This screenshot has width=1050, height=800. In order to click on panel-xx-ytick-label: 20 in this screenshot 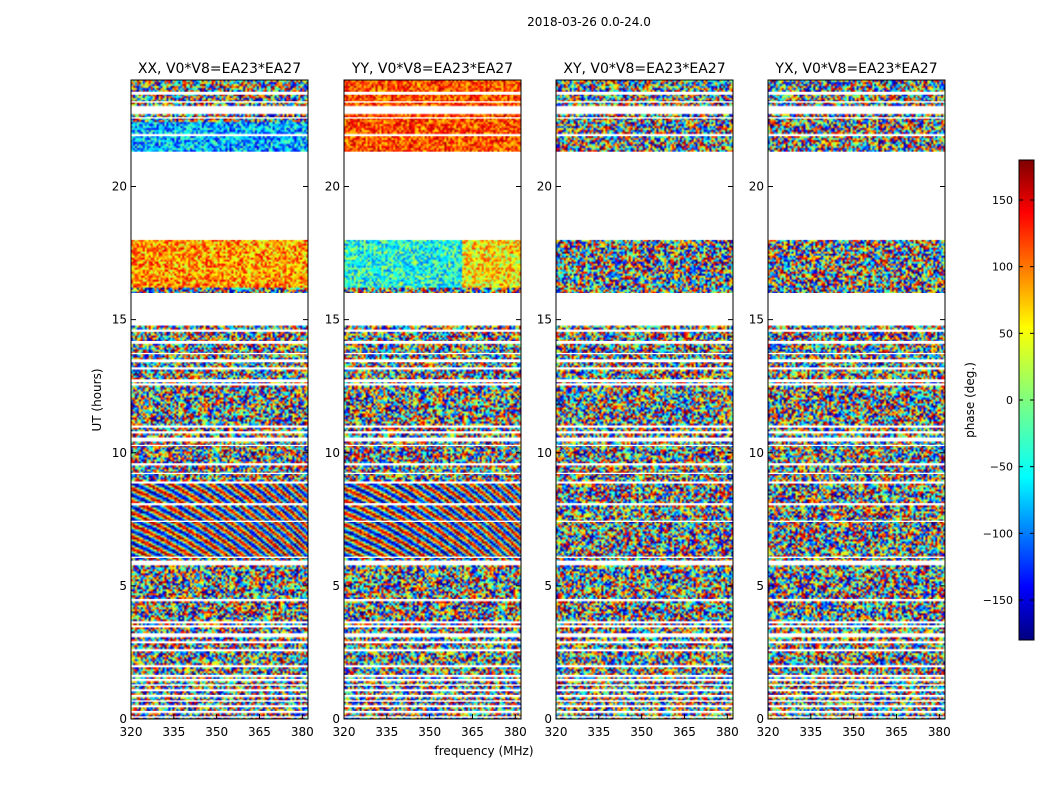, I will do `click(119, 187)`.